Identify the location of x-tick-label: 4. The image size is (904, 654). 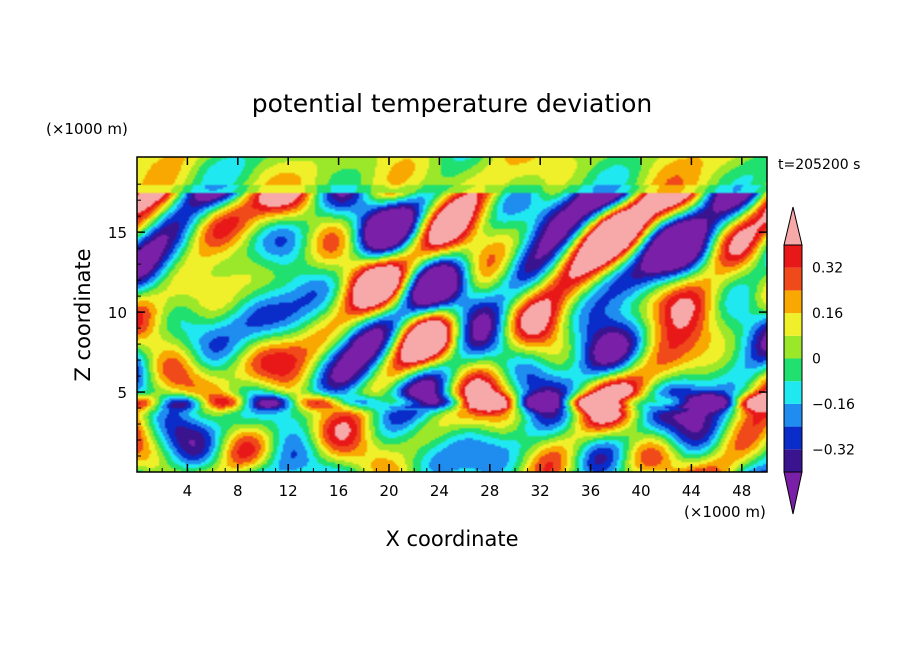
(188, 491).